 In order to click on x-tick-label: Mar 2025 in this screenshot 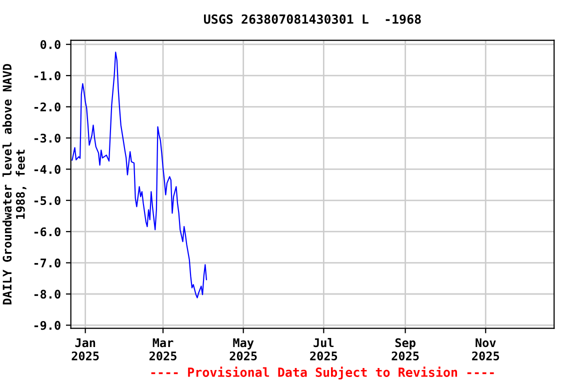, I will do `click(162, 349)`.